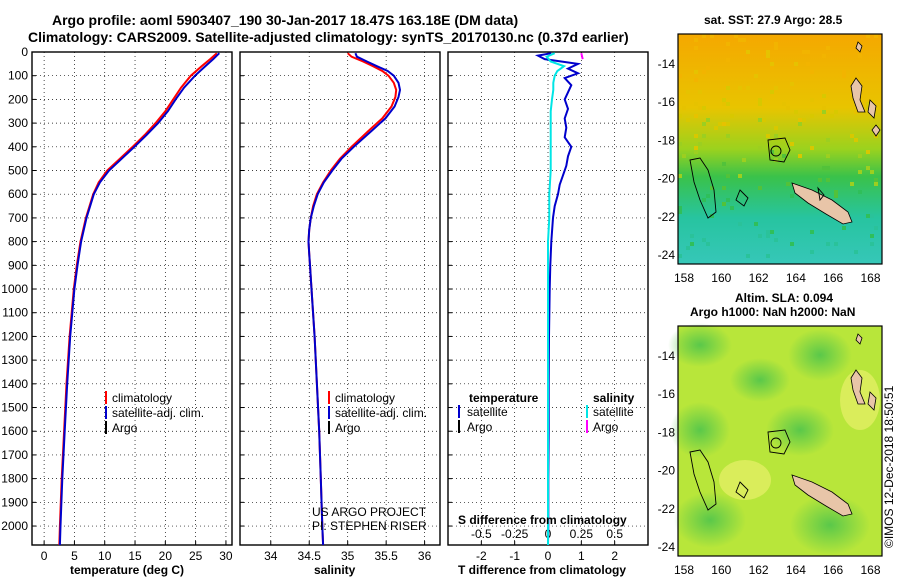  What do you see at coordinates (14, 526) in the screenshot?
I see `depth-label: 2000` at bounding box center [14, 526].